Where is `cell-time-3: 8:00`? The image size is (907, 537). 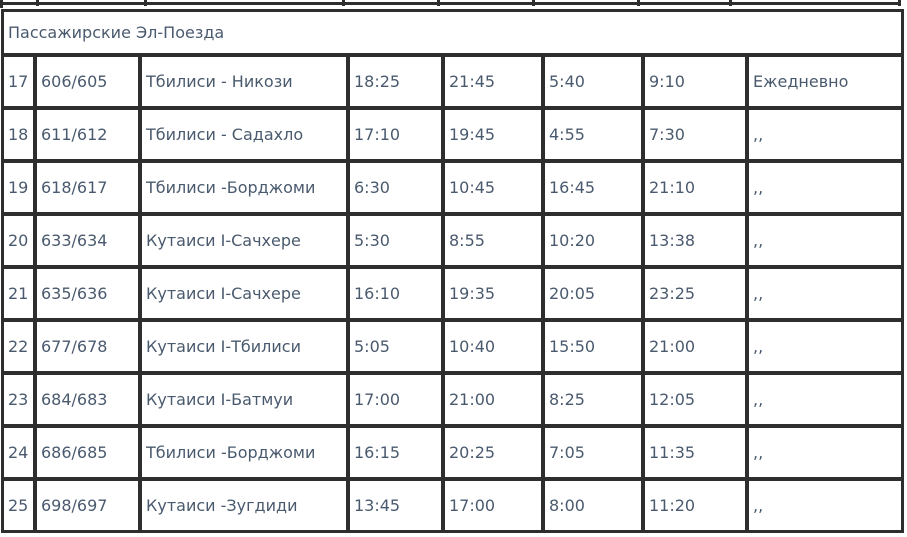 cell-time-3: 8:00 is located at coordinates (593, 505).